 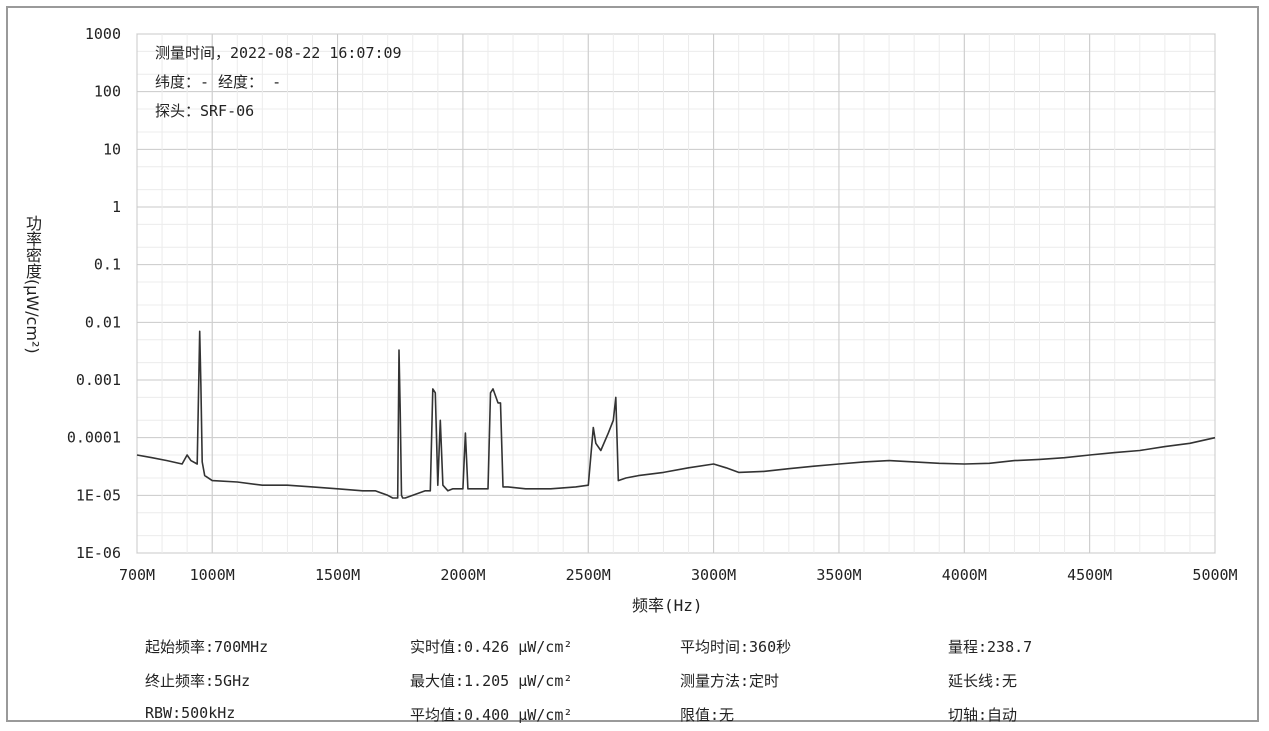 I want to click on stop-frequency: 终止频率:5GHz, so click(x=198, y=681).